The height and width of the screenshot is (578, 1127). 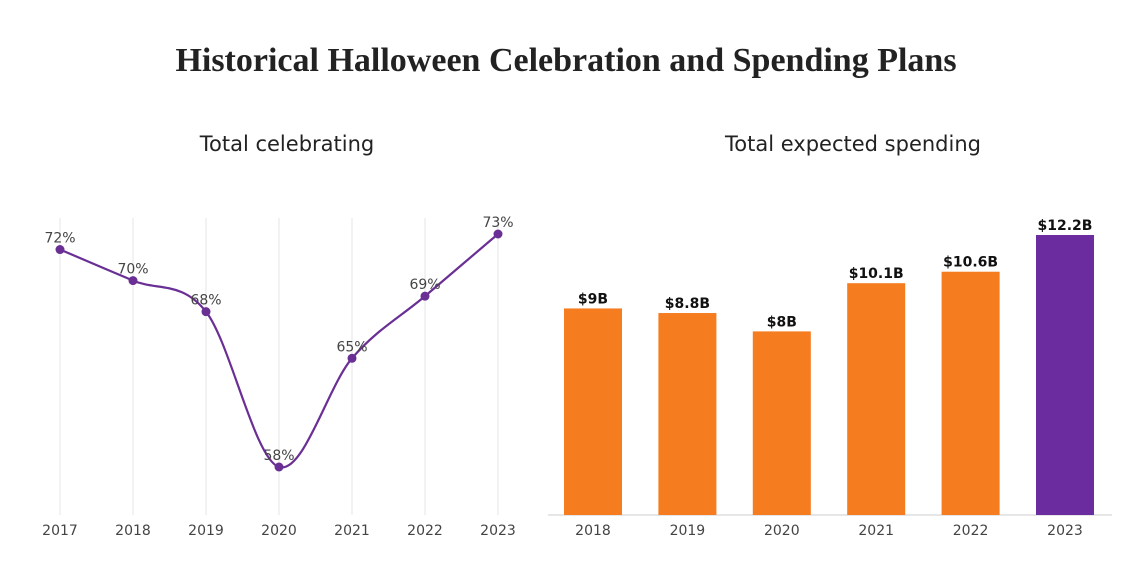 What do you see at coordinates (351, 347) in the screenshot?
I see `point-label: 65%` at bounding box center [351, 347].